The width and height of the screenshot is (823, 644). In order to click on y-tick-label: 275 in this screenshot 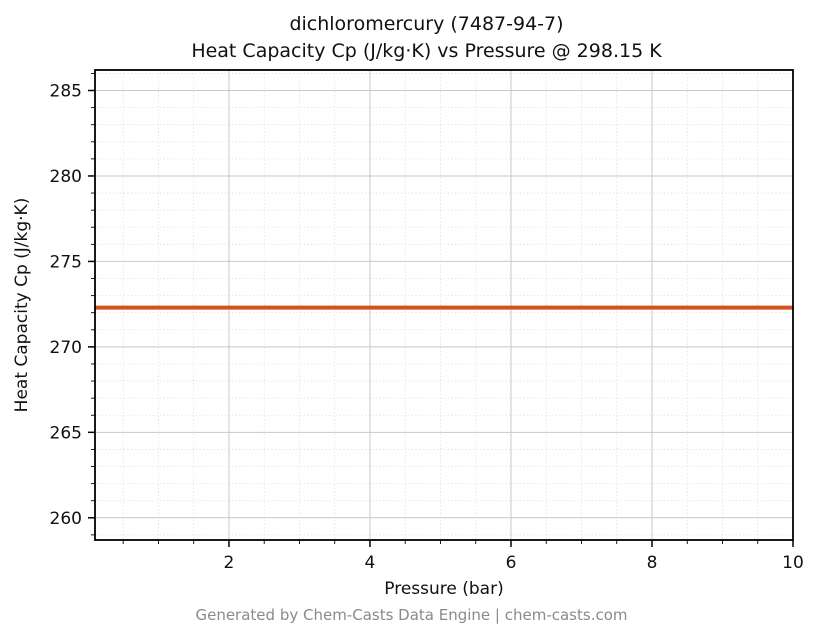, I will do `click(66, 262)`.